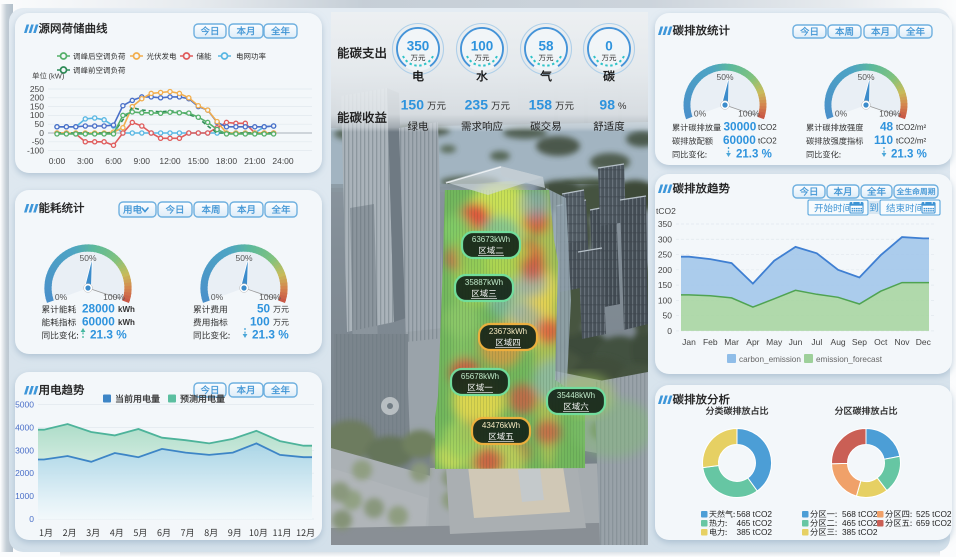 The width and height of the screenshot is (956, 557). I want to click on svg-text: -50, so click(38, 142).